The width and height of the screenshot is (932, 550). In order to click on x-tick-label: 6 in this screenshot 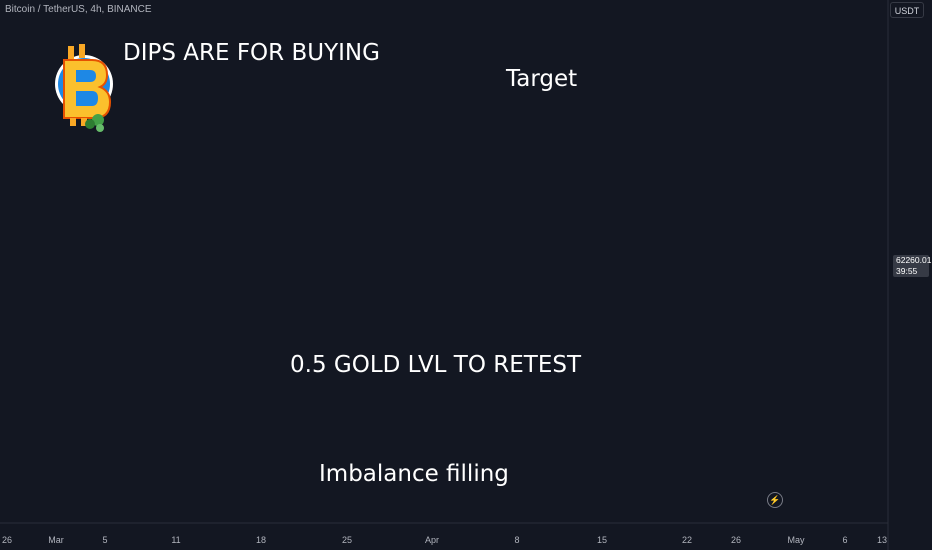, I will do `click(844, 540)`.